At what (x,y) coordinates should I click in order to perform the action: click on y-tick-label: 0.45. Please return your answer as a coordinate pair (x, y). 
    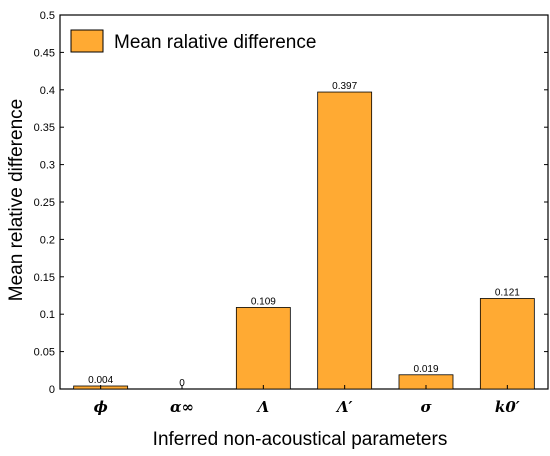
    Looking at the image, I should click on (44, 53).